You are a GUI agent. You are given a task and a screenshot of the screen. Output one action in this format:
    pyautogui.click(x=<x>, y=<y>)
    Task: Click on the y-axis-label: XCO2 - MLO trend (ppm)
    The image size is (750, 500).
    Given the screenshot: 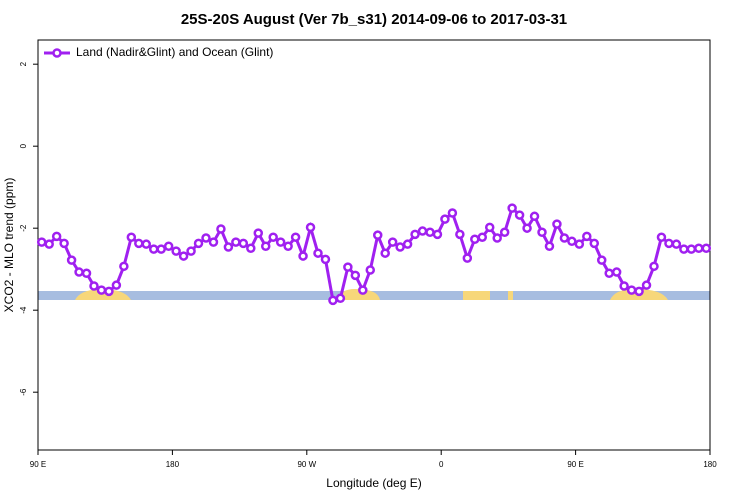 What is the action you would take?
    pyautogui.click(x=9, y=245)
    